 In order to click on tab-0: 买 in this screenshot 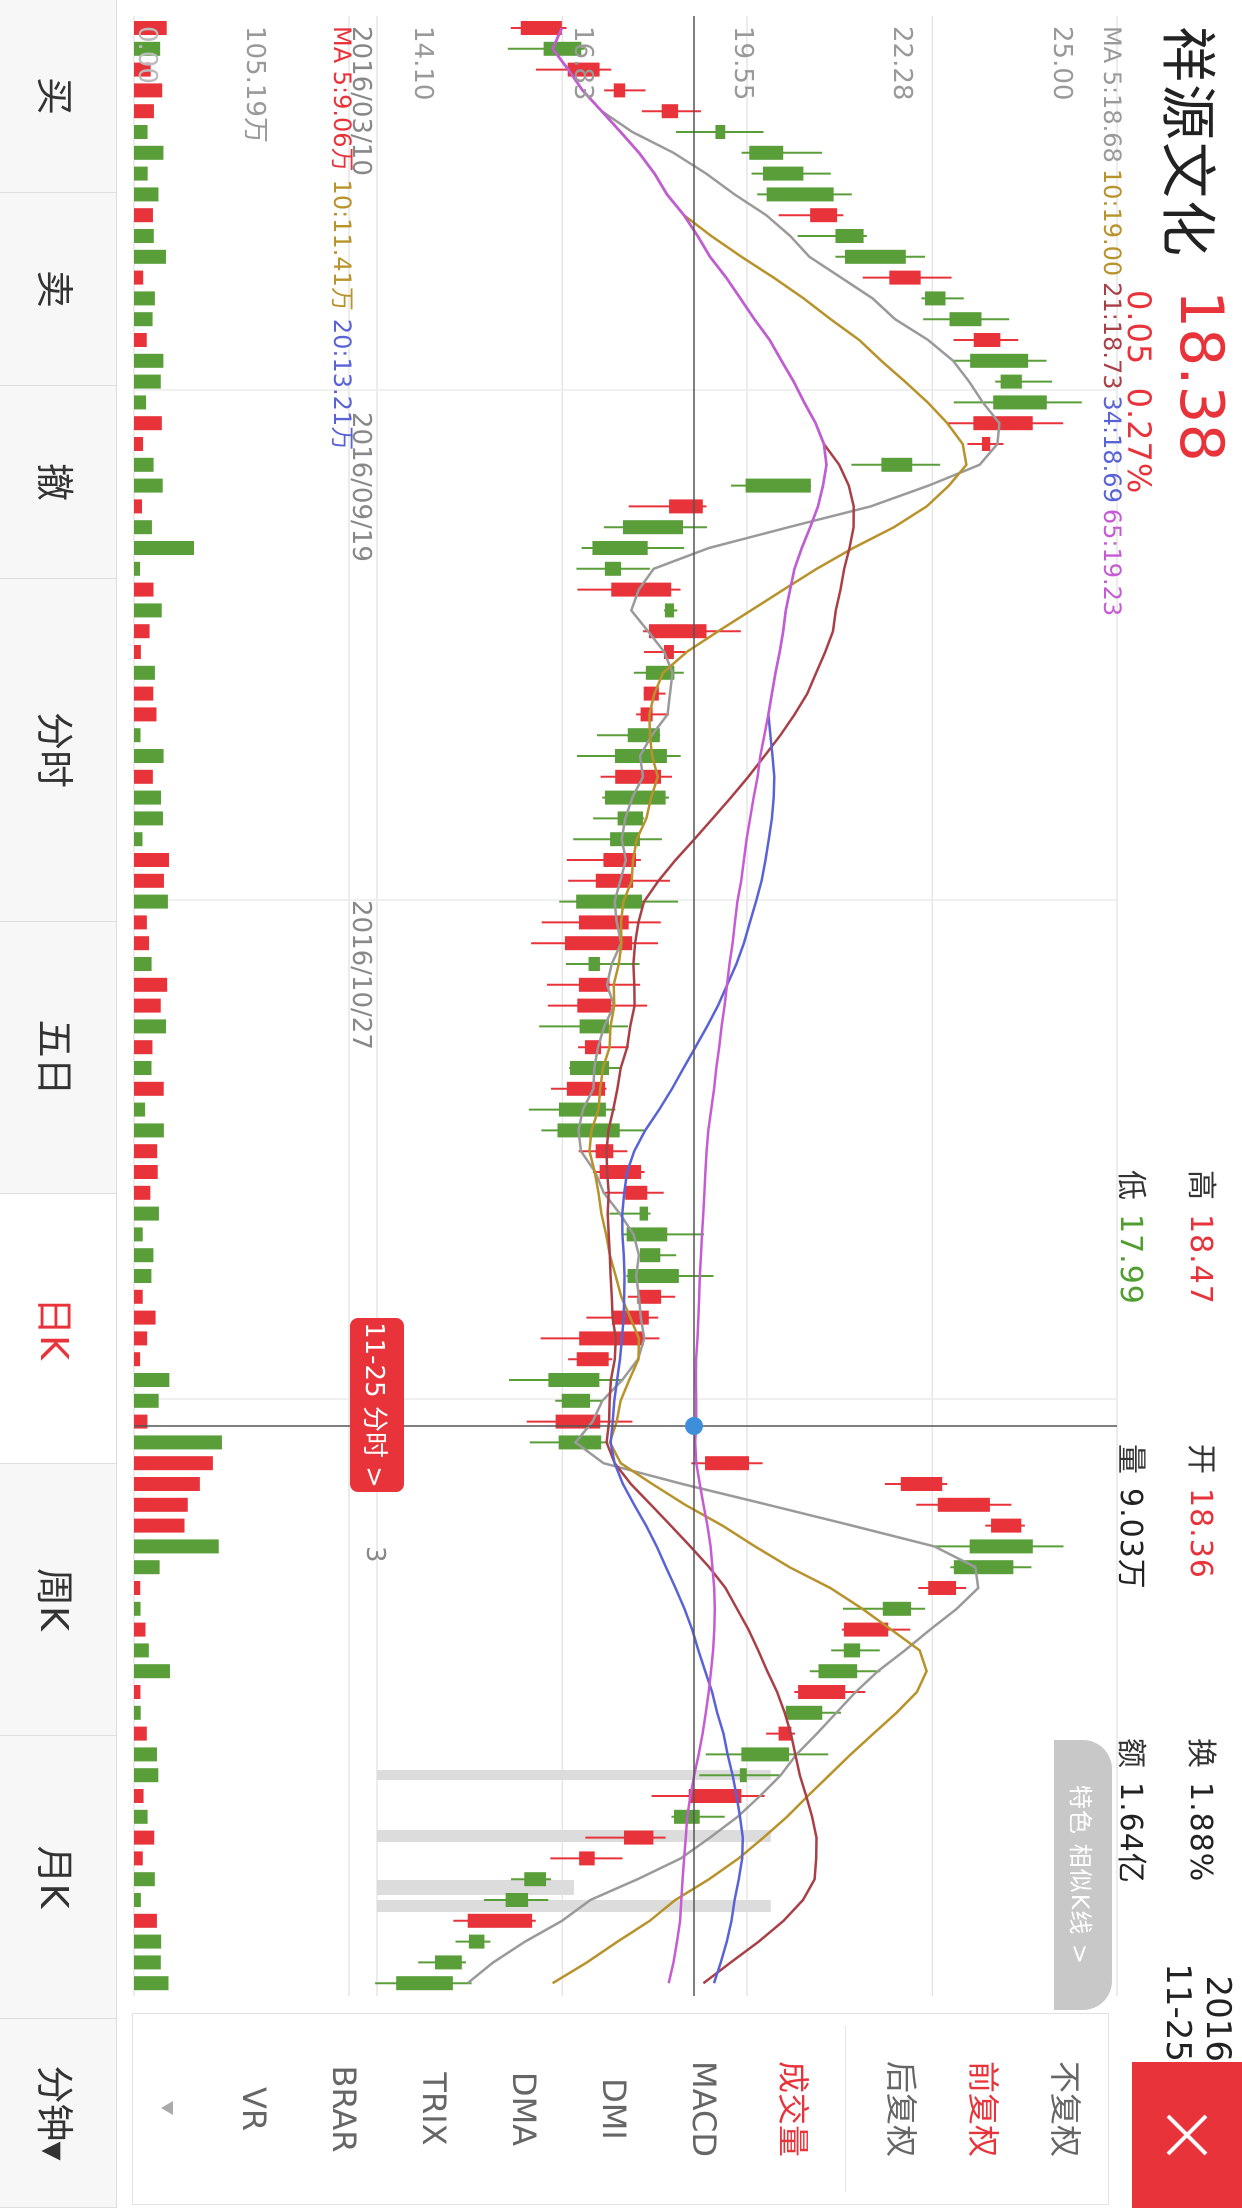, I will do `click(58, 96)`.